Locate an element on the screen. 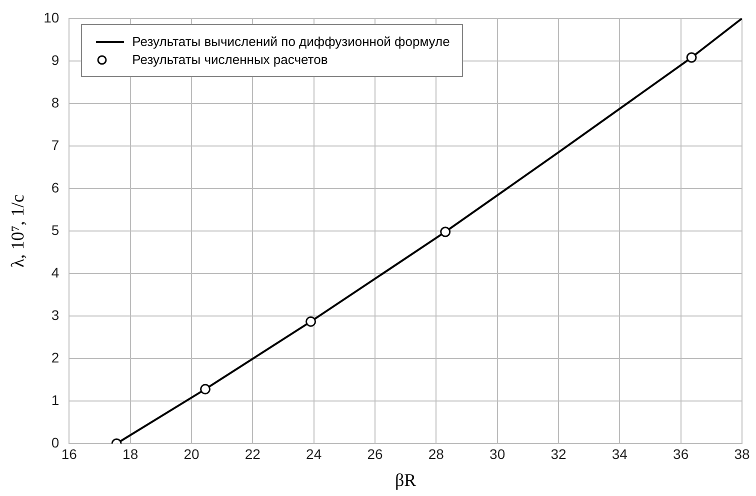  x-tick-label: 30 is located at coordinates (498, 454).